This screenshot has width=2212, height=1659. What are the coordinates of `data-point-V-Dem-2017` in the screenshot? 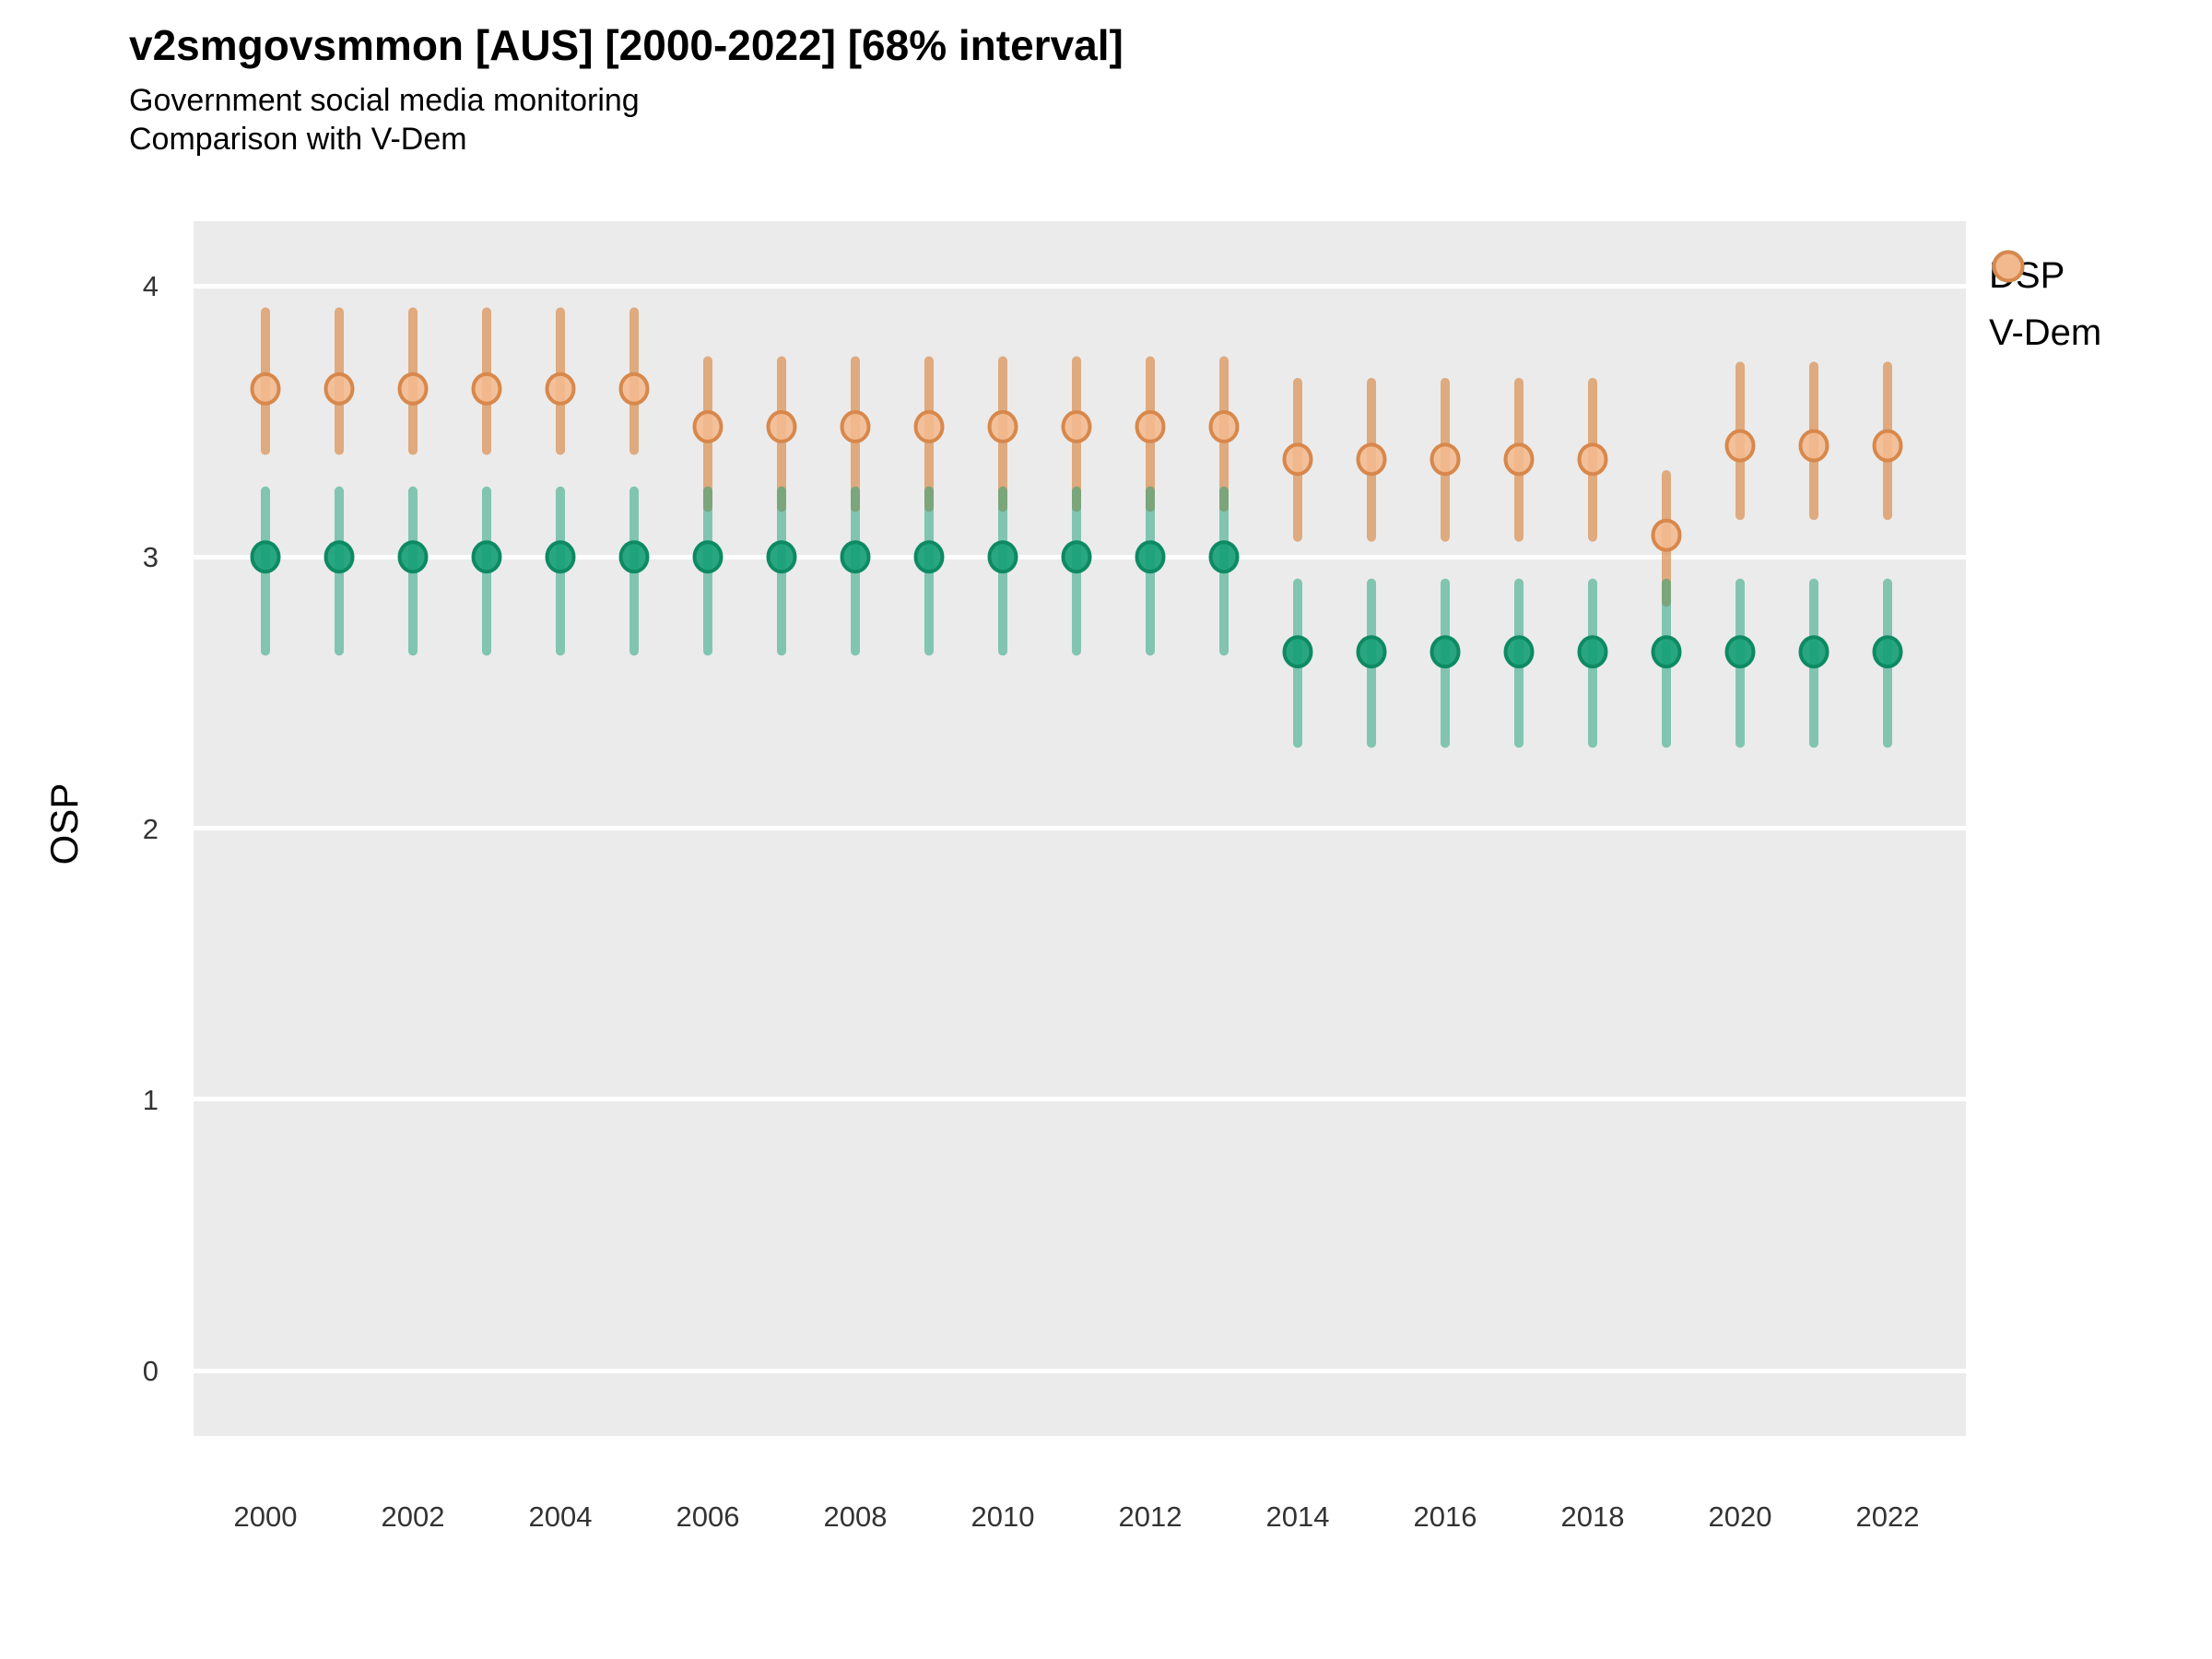 It's located at (1519, 459).